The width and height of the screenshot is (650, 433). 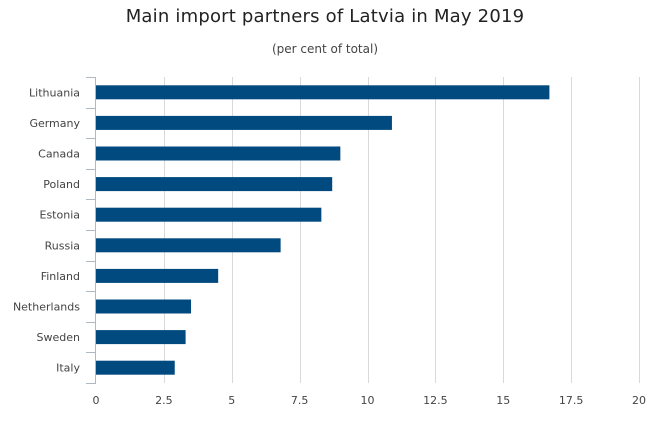 What do you see at coordinates (244, 122) in the screenshot?
I see `bar-germany` at bounding box center [244, 122].